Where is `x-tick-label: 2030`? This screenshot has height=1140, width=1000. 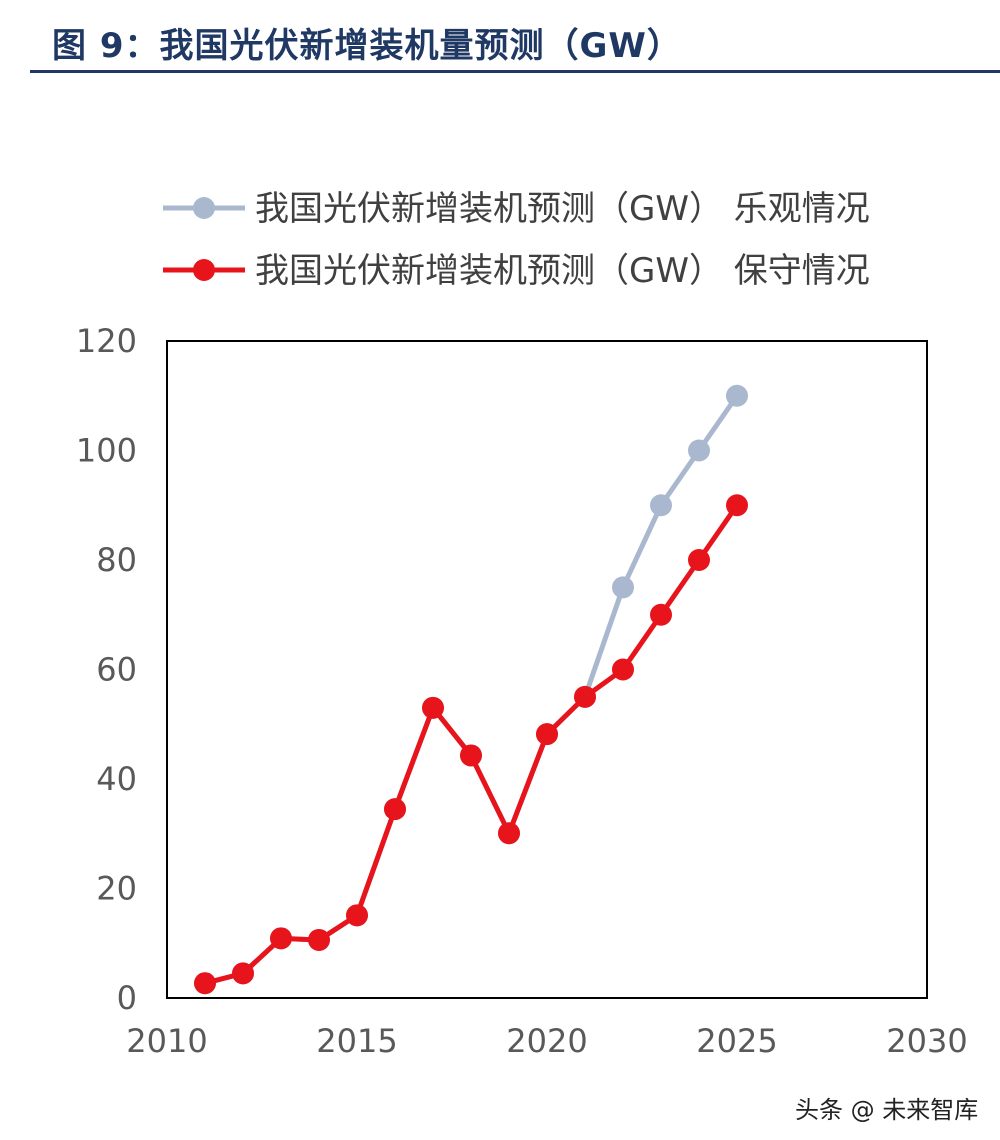
x-tick-label: 2030 is located at coordinates (926, 1041).